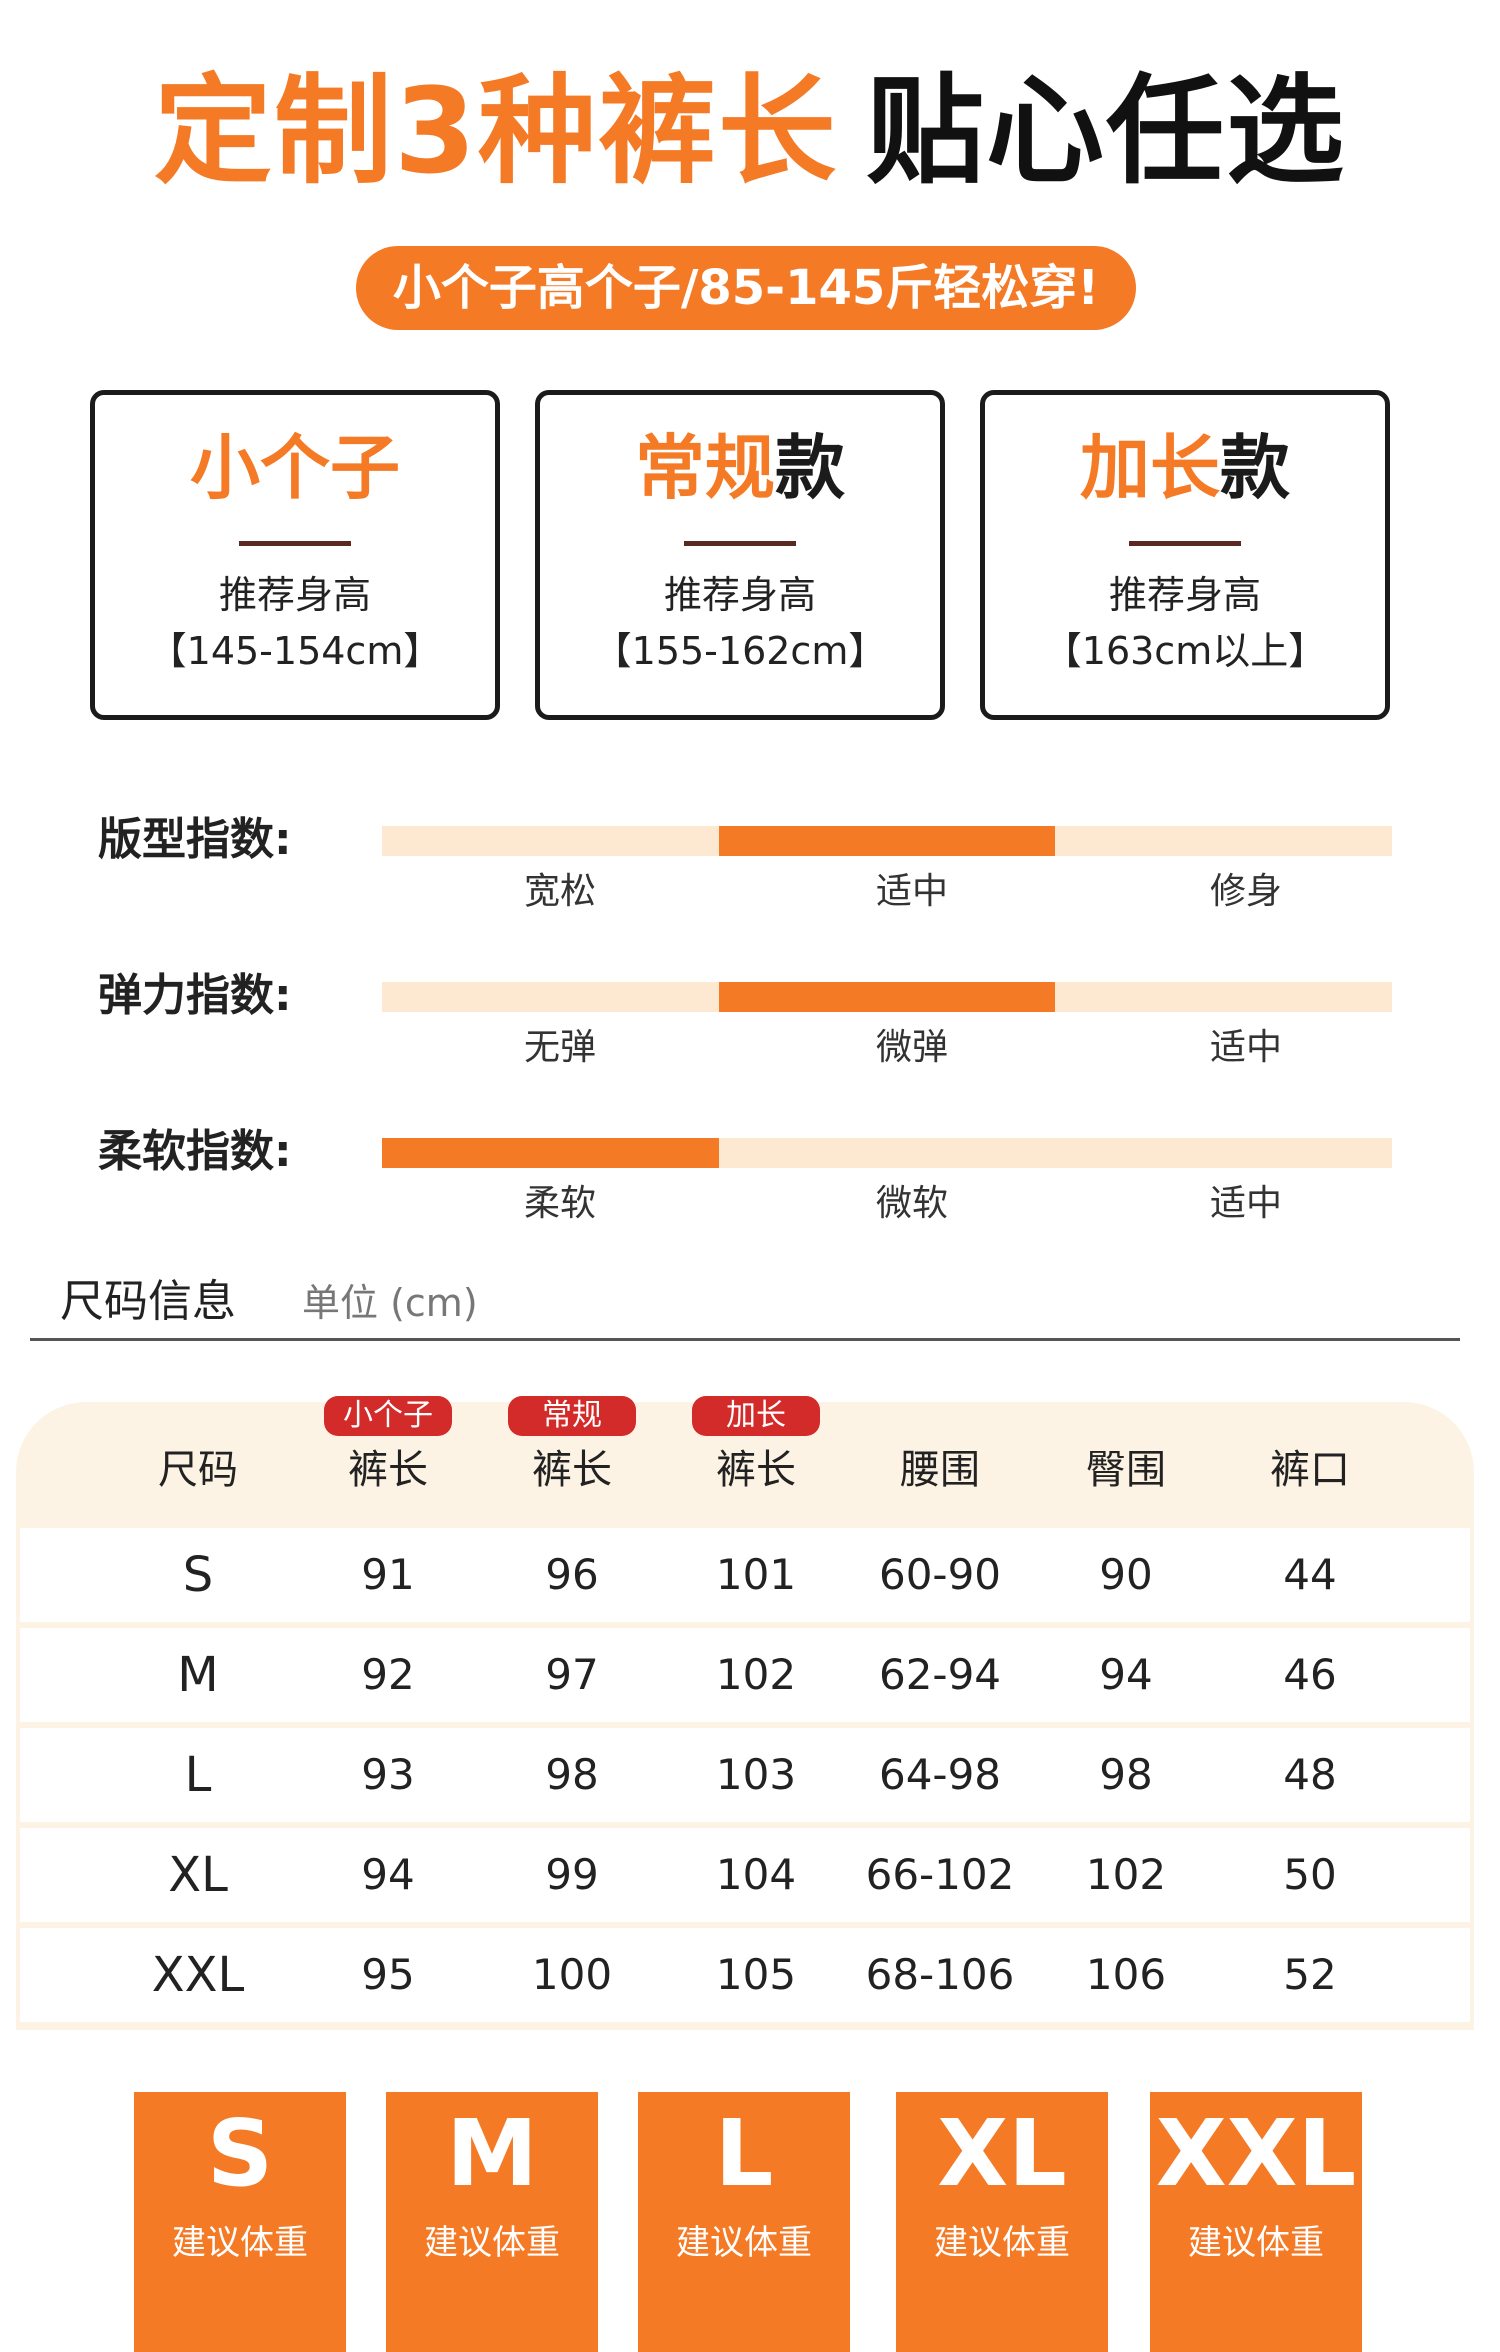 This screenshot has width=1500, height=2352. Describe the element at coordinates (295, 651) in the screenshot. I see `card-height-range: 【145-154cm】` at that location.